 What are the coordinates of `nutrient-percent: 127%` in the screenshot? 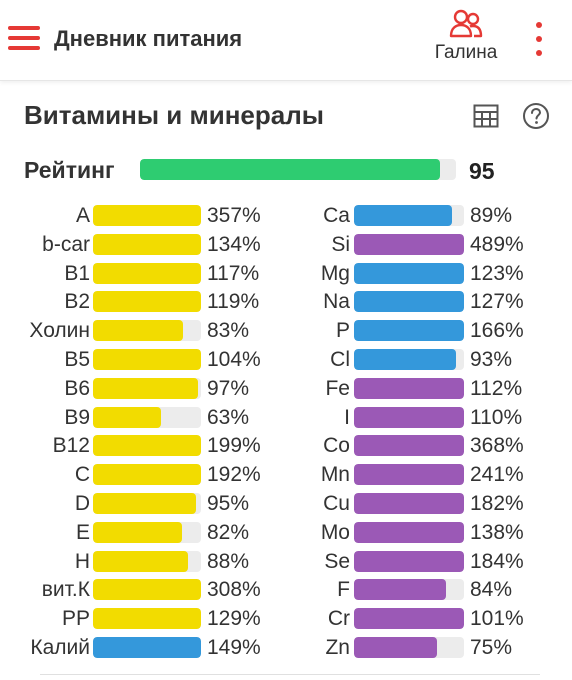 It's located at (497, 302).